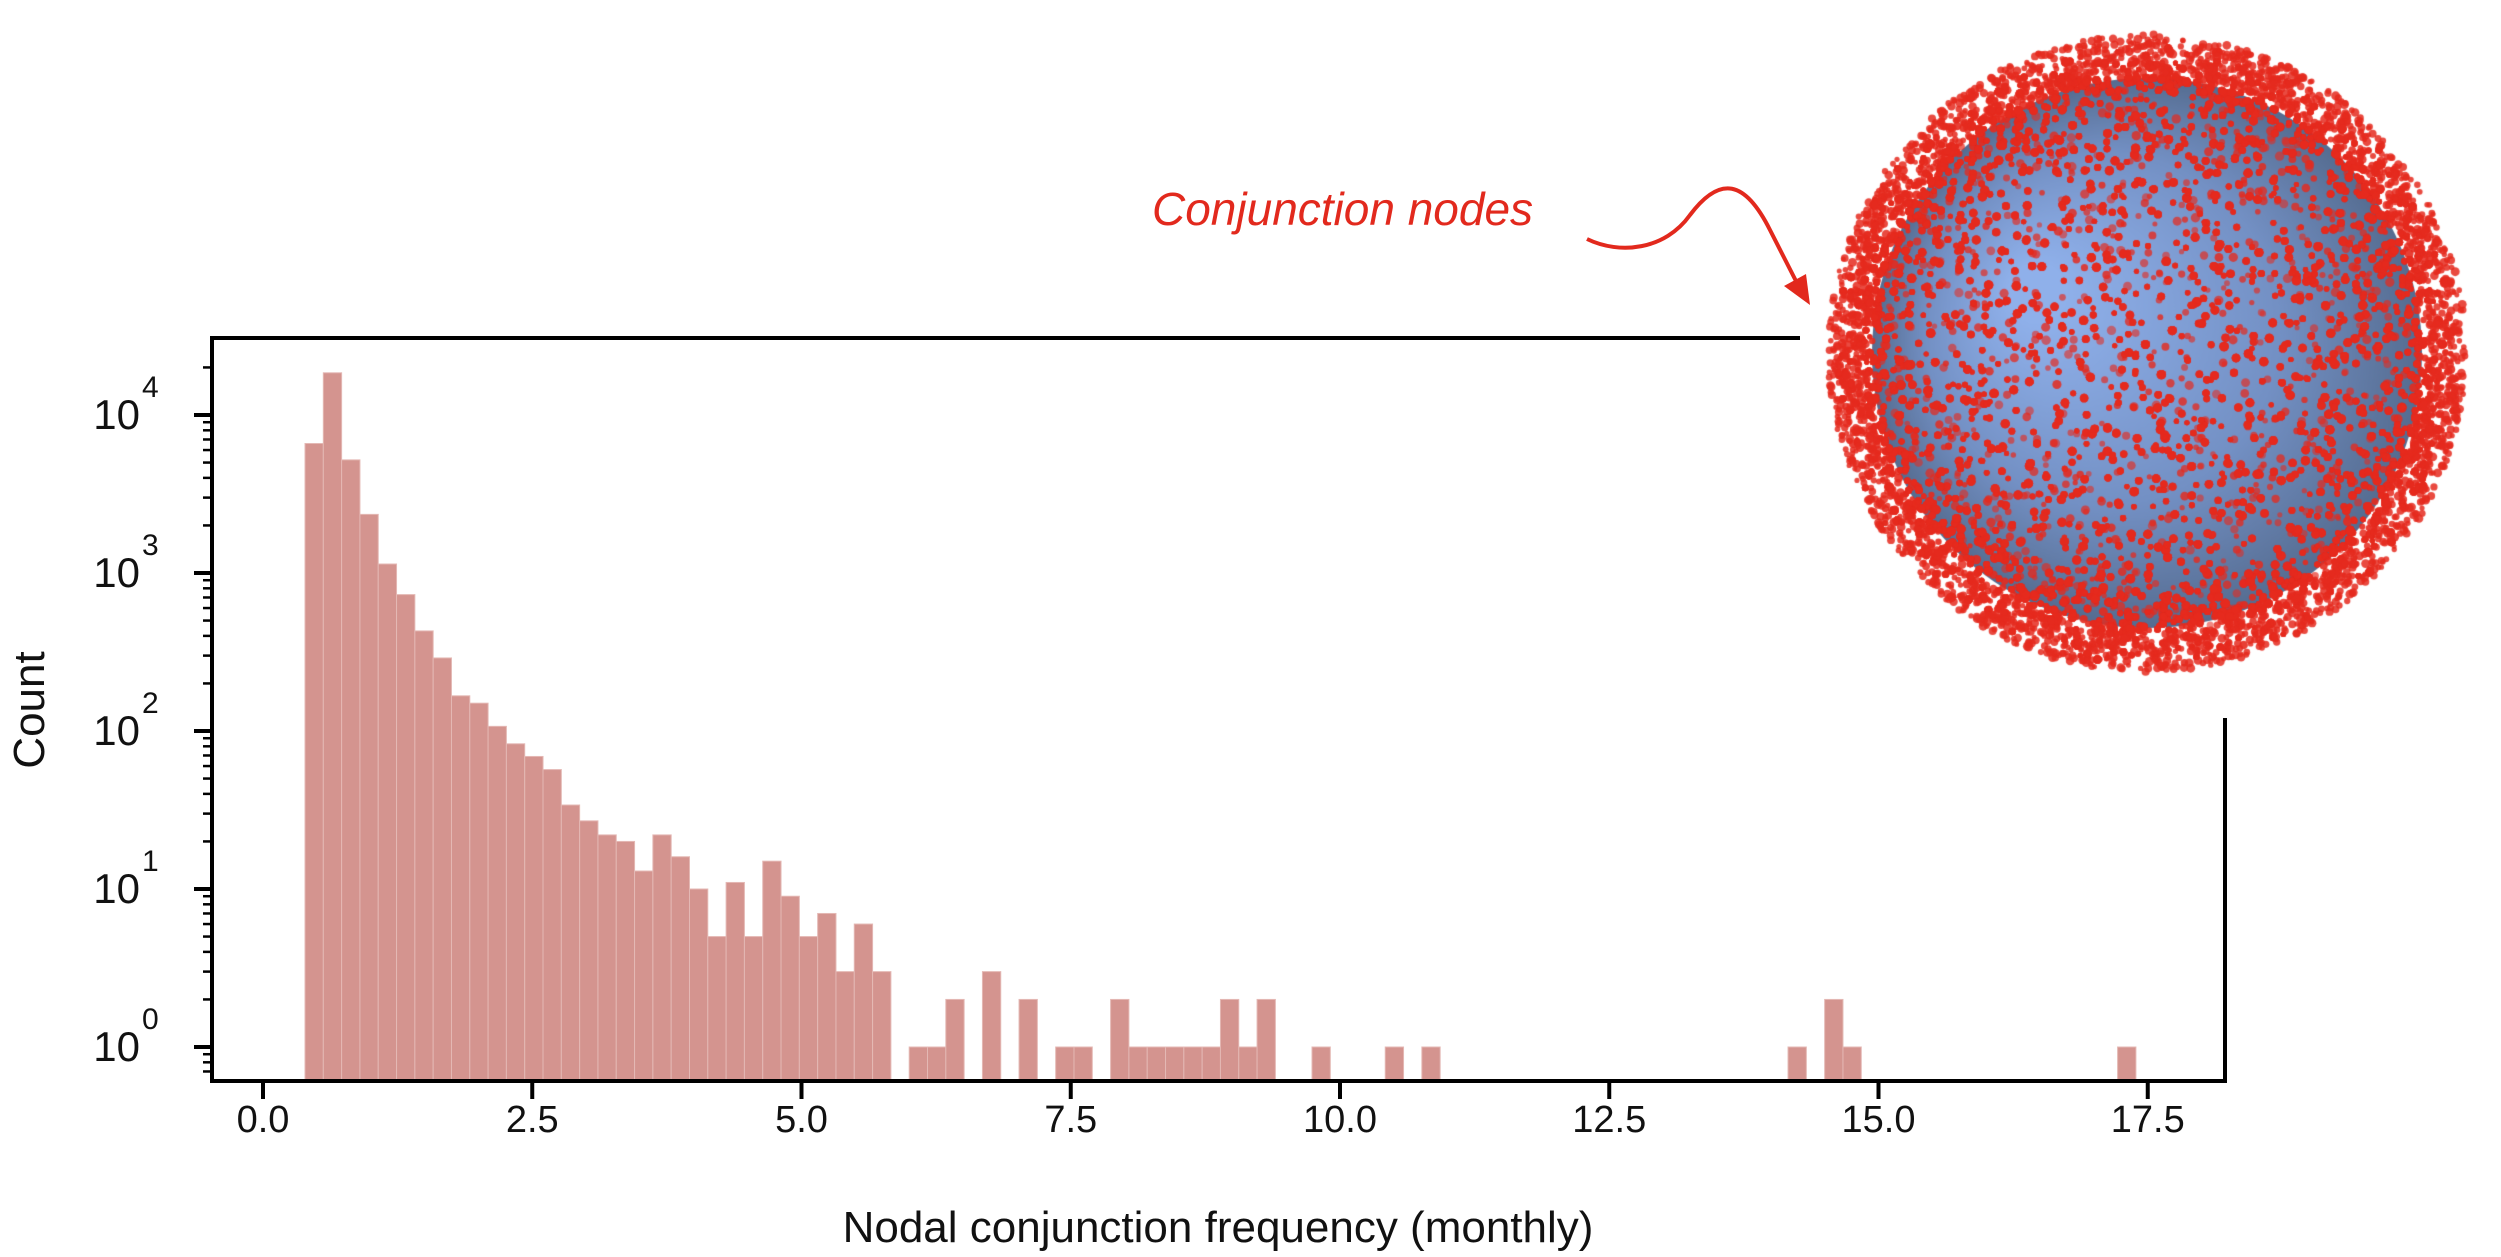 This screenshot has height=1257, width=2501. I want to click on x-axis-label: Nodal conjunction frequency (monthly), so click(1218, 1227).